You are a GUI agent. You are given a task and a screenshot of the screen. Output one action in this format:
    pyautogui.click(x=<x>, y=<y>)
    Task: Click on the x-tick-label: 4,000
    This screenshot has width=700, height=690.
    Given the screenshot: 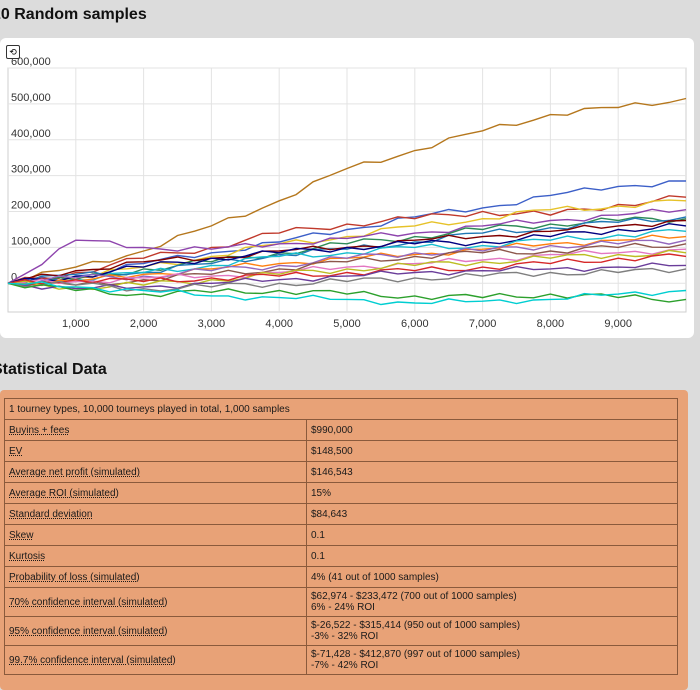 What is the action you would take?
    pyautogui.click(x=279, y=324)
    